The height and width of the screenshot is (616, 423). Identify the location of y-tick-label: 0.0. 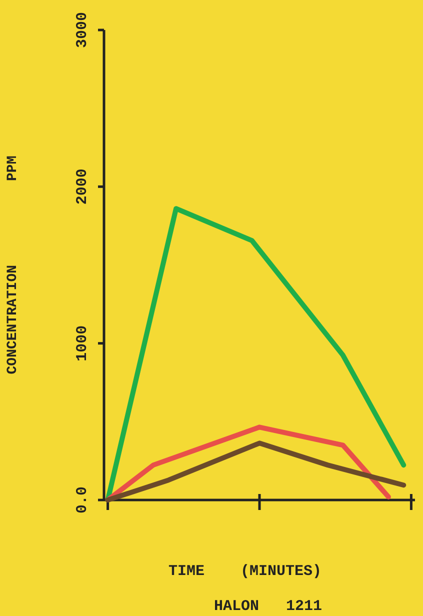
(82, 500).